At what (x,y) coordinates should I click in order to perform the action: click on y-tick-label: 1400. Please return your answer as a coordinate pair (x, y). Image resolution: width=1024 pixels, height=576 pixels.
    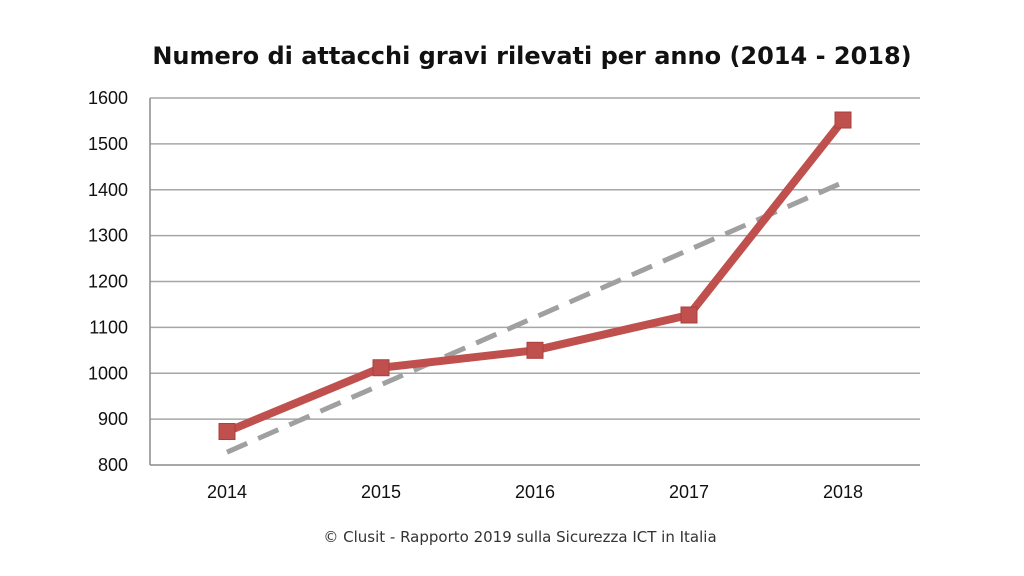
    Looking at the image, I should click on (108, 190).